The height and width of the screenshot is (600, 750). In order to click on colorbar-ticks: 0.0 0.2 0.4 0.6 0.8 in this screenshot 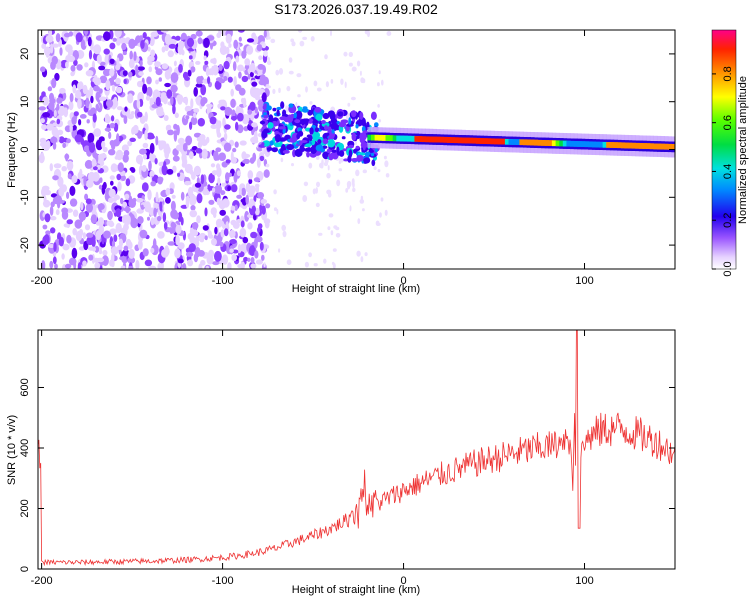, I will do `click(723, 171)`.